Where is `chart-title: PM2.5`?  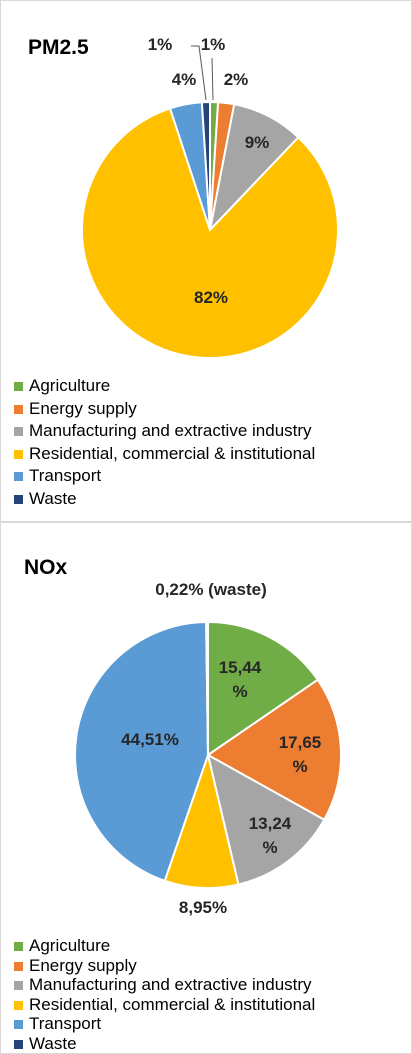
chart-title: PM2.5 is located at coordinates (58, 47).